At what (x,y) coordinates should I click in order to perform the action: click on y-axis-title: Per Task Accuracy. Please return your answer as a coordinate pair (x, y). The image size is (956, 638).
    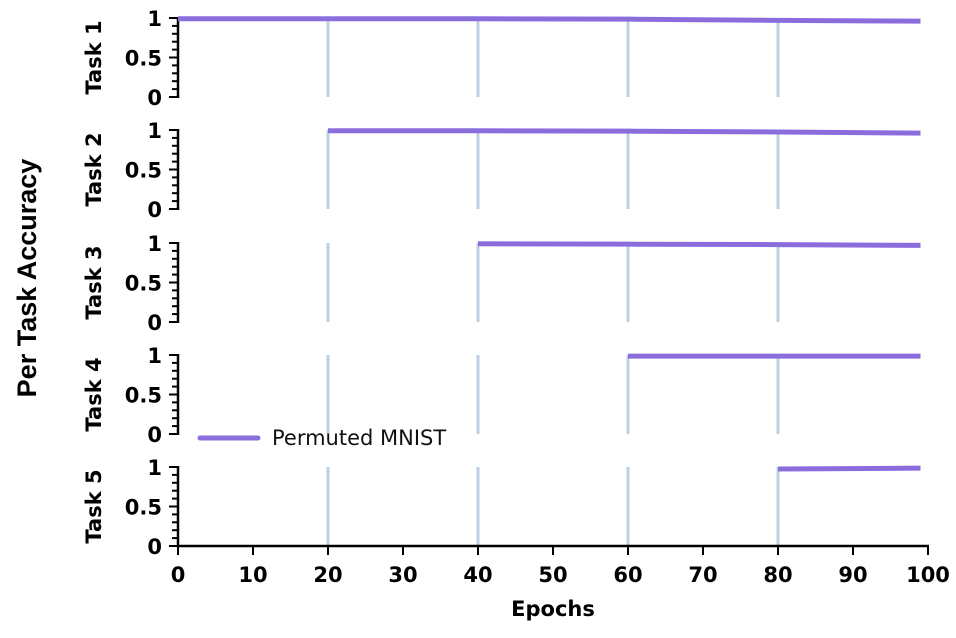
    Looking at the image, I should click on (27, 278).